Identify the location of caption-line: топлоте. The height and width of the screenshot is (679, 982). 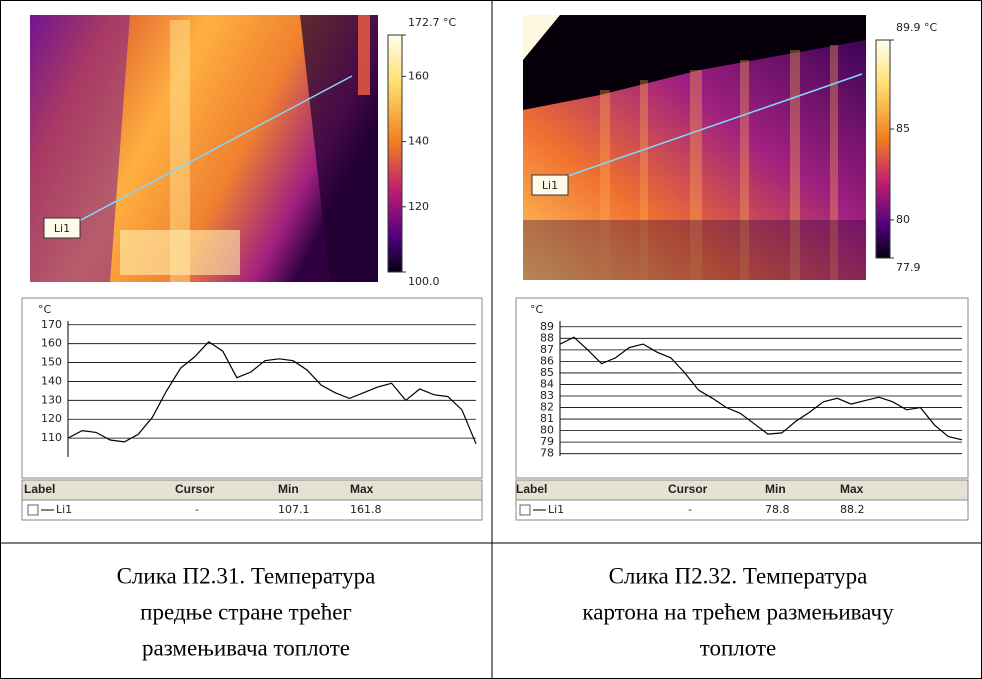
(738, 647).